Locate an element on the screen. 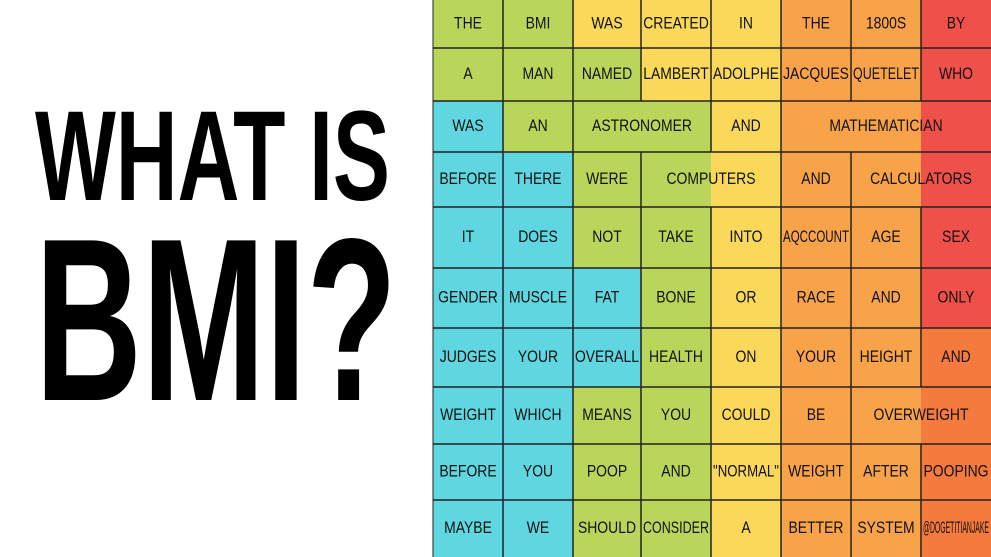 Image resolution: width=991 pixels, height=557 pixels. grid-word: CALCULATORS is located at coordinates (921, 178).